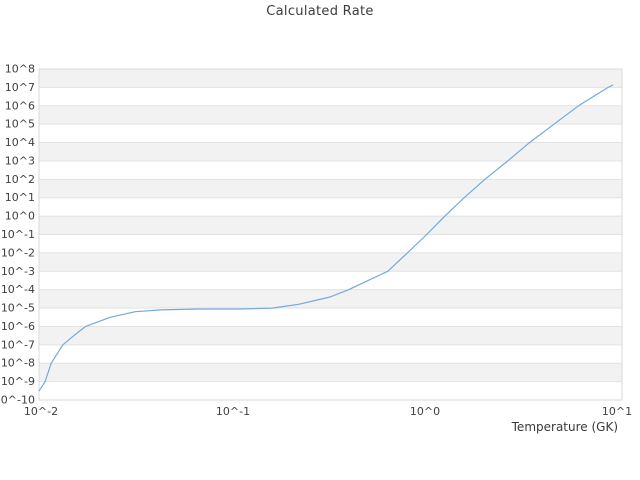 The width and height of the screenshot is (640, 480). Describe the element at coordinates (20, 216) in the screenshot. I see `y-tick-label: 10^0` at that location.